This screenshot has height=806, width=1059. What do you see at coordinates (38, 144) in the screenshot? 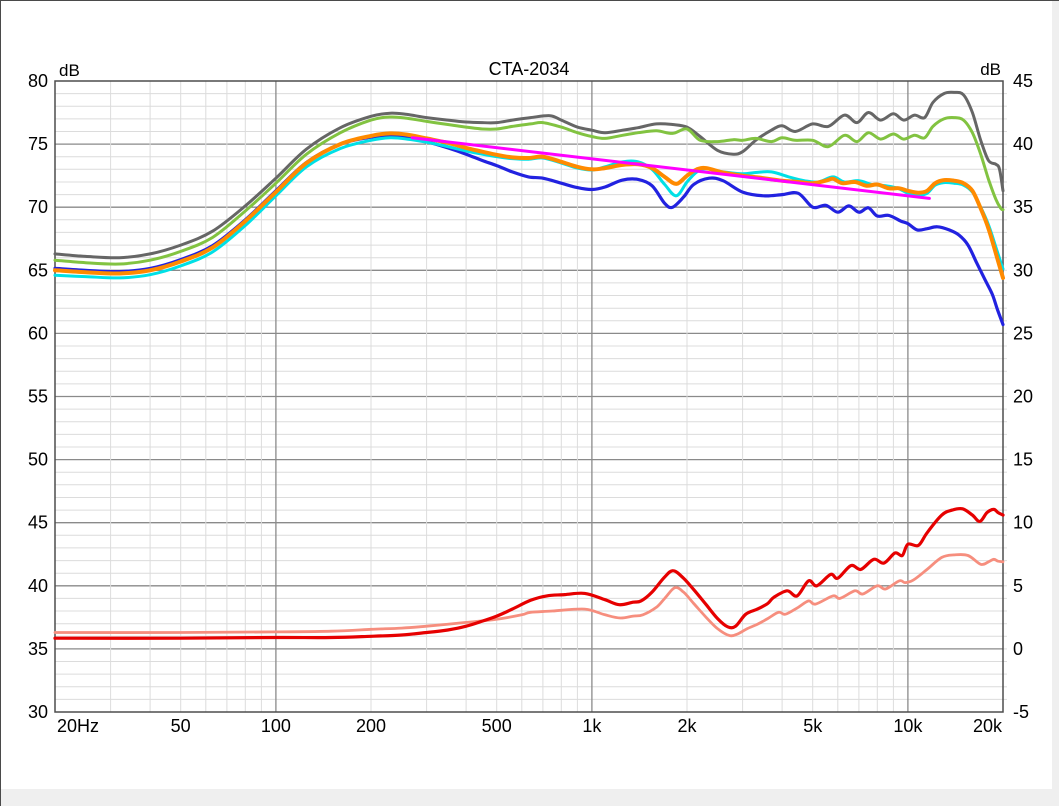
I see `left-axis-tick-label: 75` at bounding box center [38, 144].